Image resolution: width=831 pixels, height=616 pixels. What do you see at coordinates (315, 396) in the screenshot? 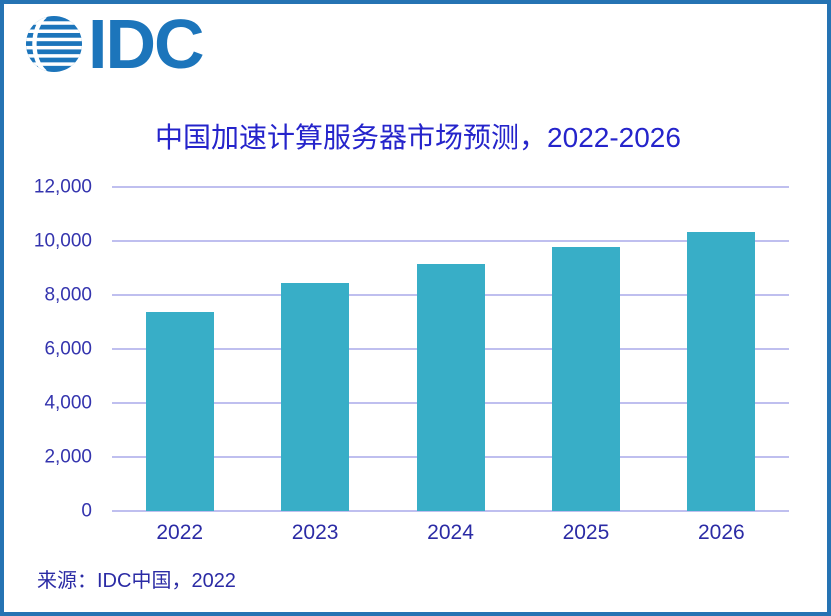
I see `bar-2023` at bounding box center [315, 396].